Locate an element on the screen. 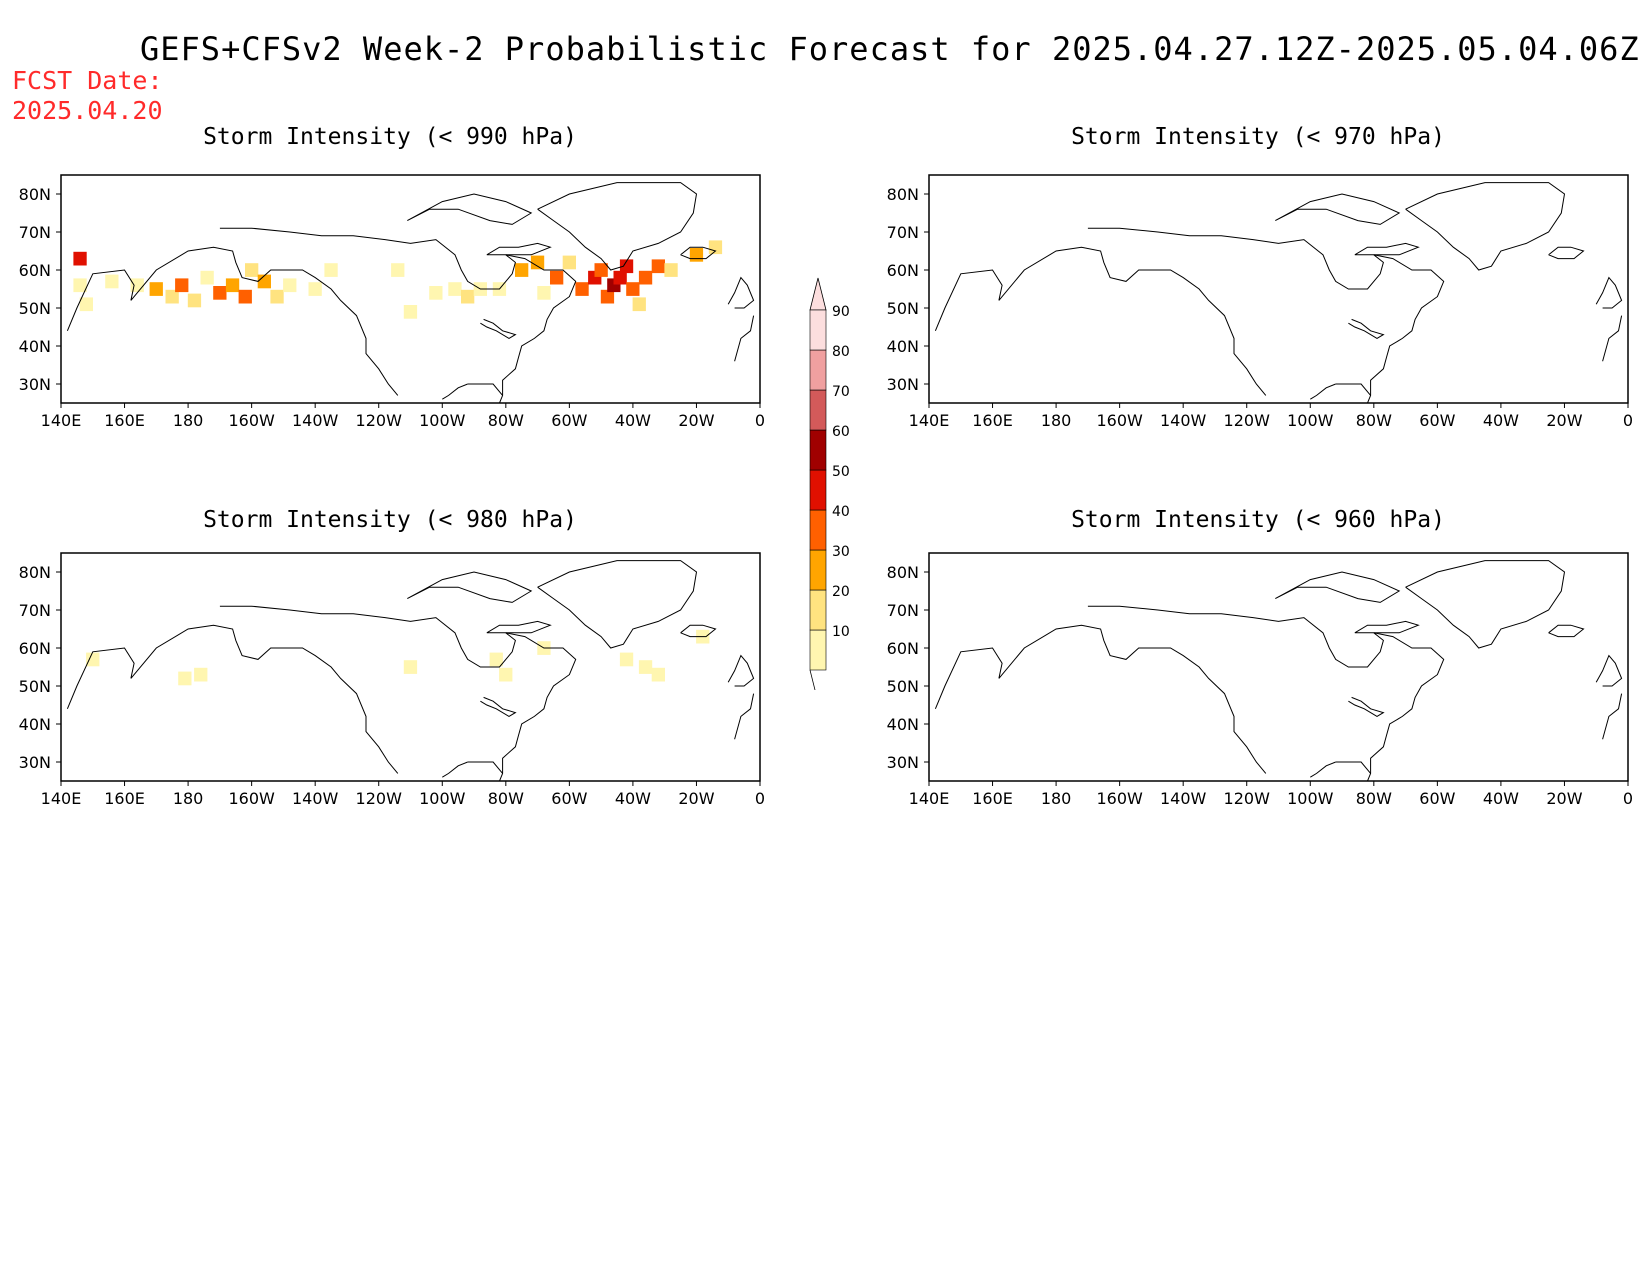 The height and width of the screenshot is (1275, 1650). lon-tick-label: 140W is located at coordinates (1183, 798).